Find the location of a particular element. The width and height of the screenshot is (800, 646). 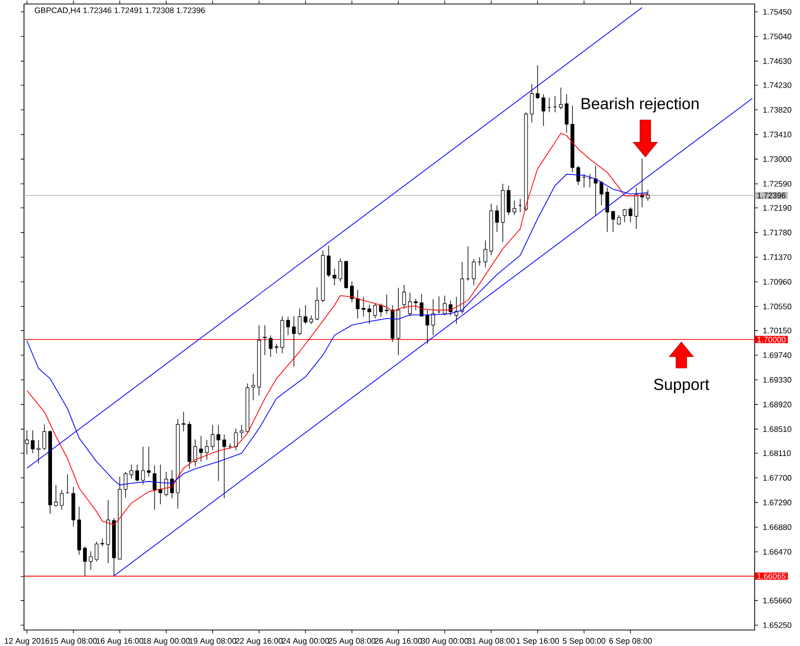

y-tick-label: 1.74630 is located at coordinates (777, 61).